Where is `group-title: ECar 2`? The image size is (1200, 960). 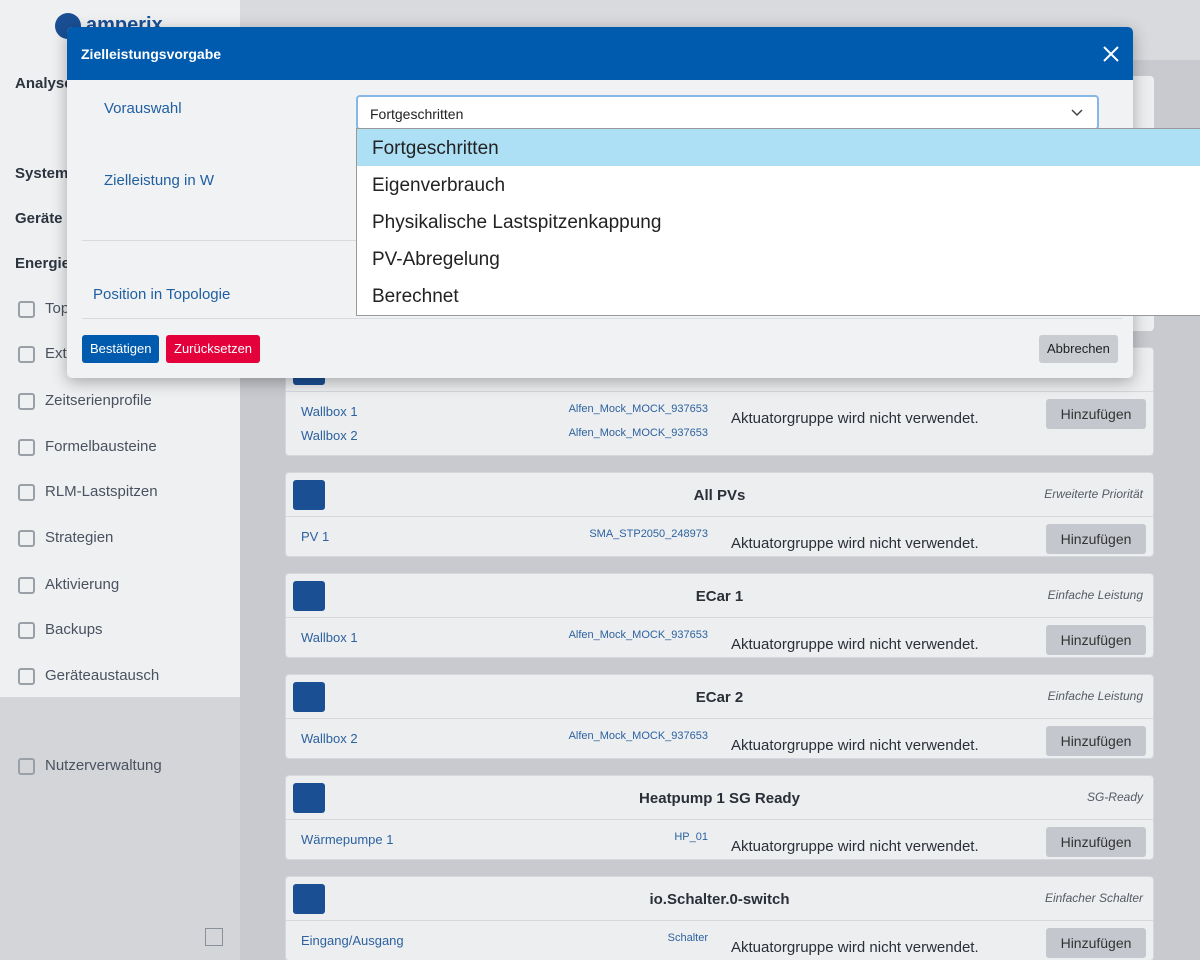 group-title: ECar 2 is located at coordinates (719, 697).